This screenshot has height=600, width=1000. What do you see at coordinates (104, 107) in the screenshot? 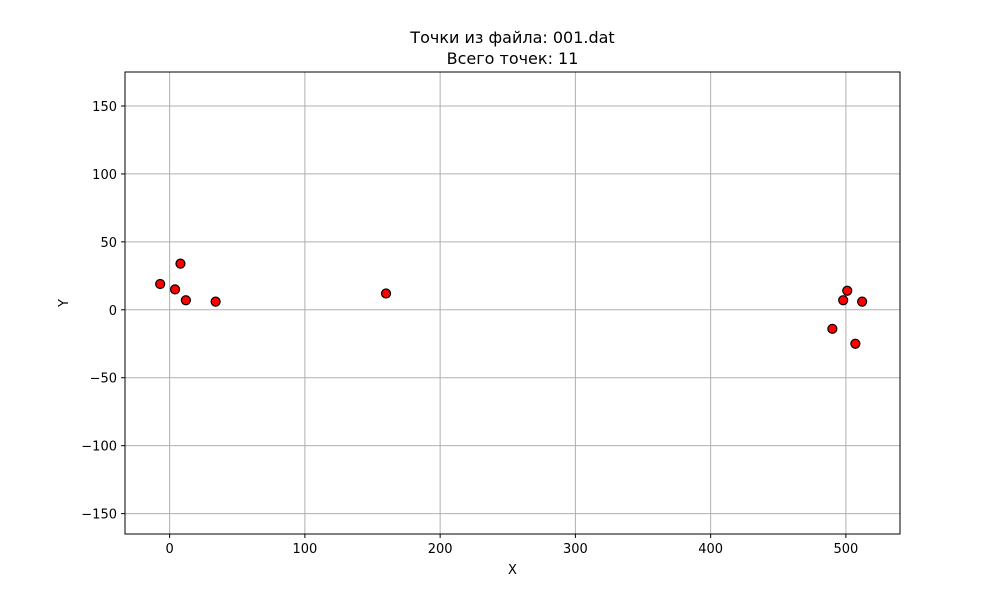
I see `y-tick-label: 150` at bounding box center [104, 107].